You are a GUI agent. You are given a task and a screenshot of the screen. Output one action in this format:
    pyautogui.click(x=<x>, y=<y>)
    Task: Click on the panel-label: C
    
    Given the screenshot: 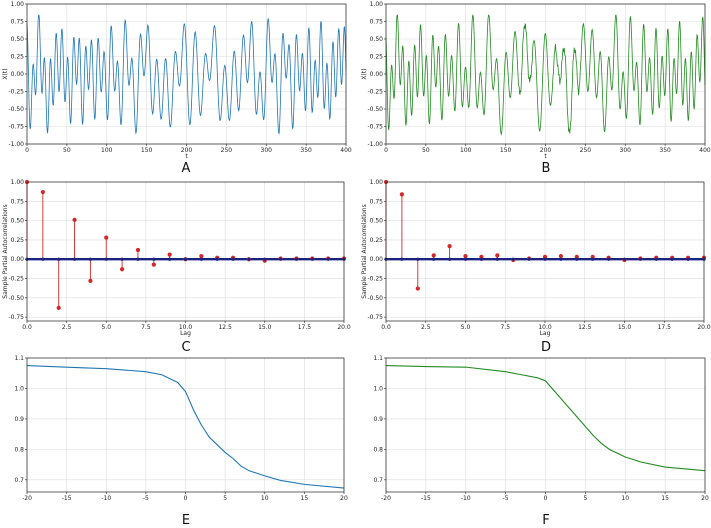 What is the action you would take?
    pyautogui.click(x=185, y=347)
    